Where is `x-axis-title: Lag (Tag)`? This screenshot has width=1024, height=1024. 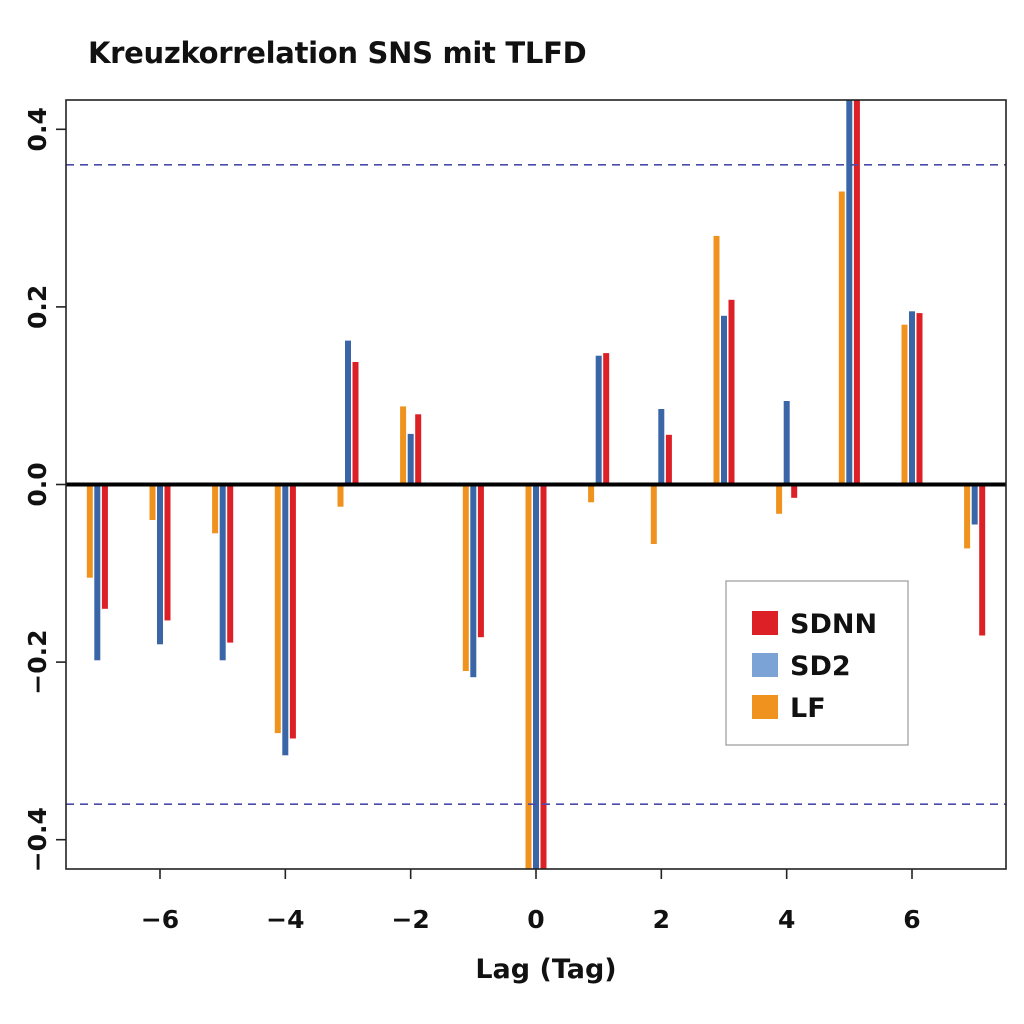
x-axis-title: Lag (Tag) is located at coordinates (545, 969).